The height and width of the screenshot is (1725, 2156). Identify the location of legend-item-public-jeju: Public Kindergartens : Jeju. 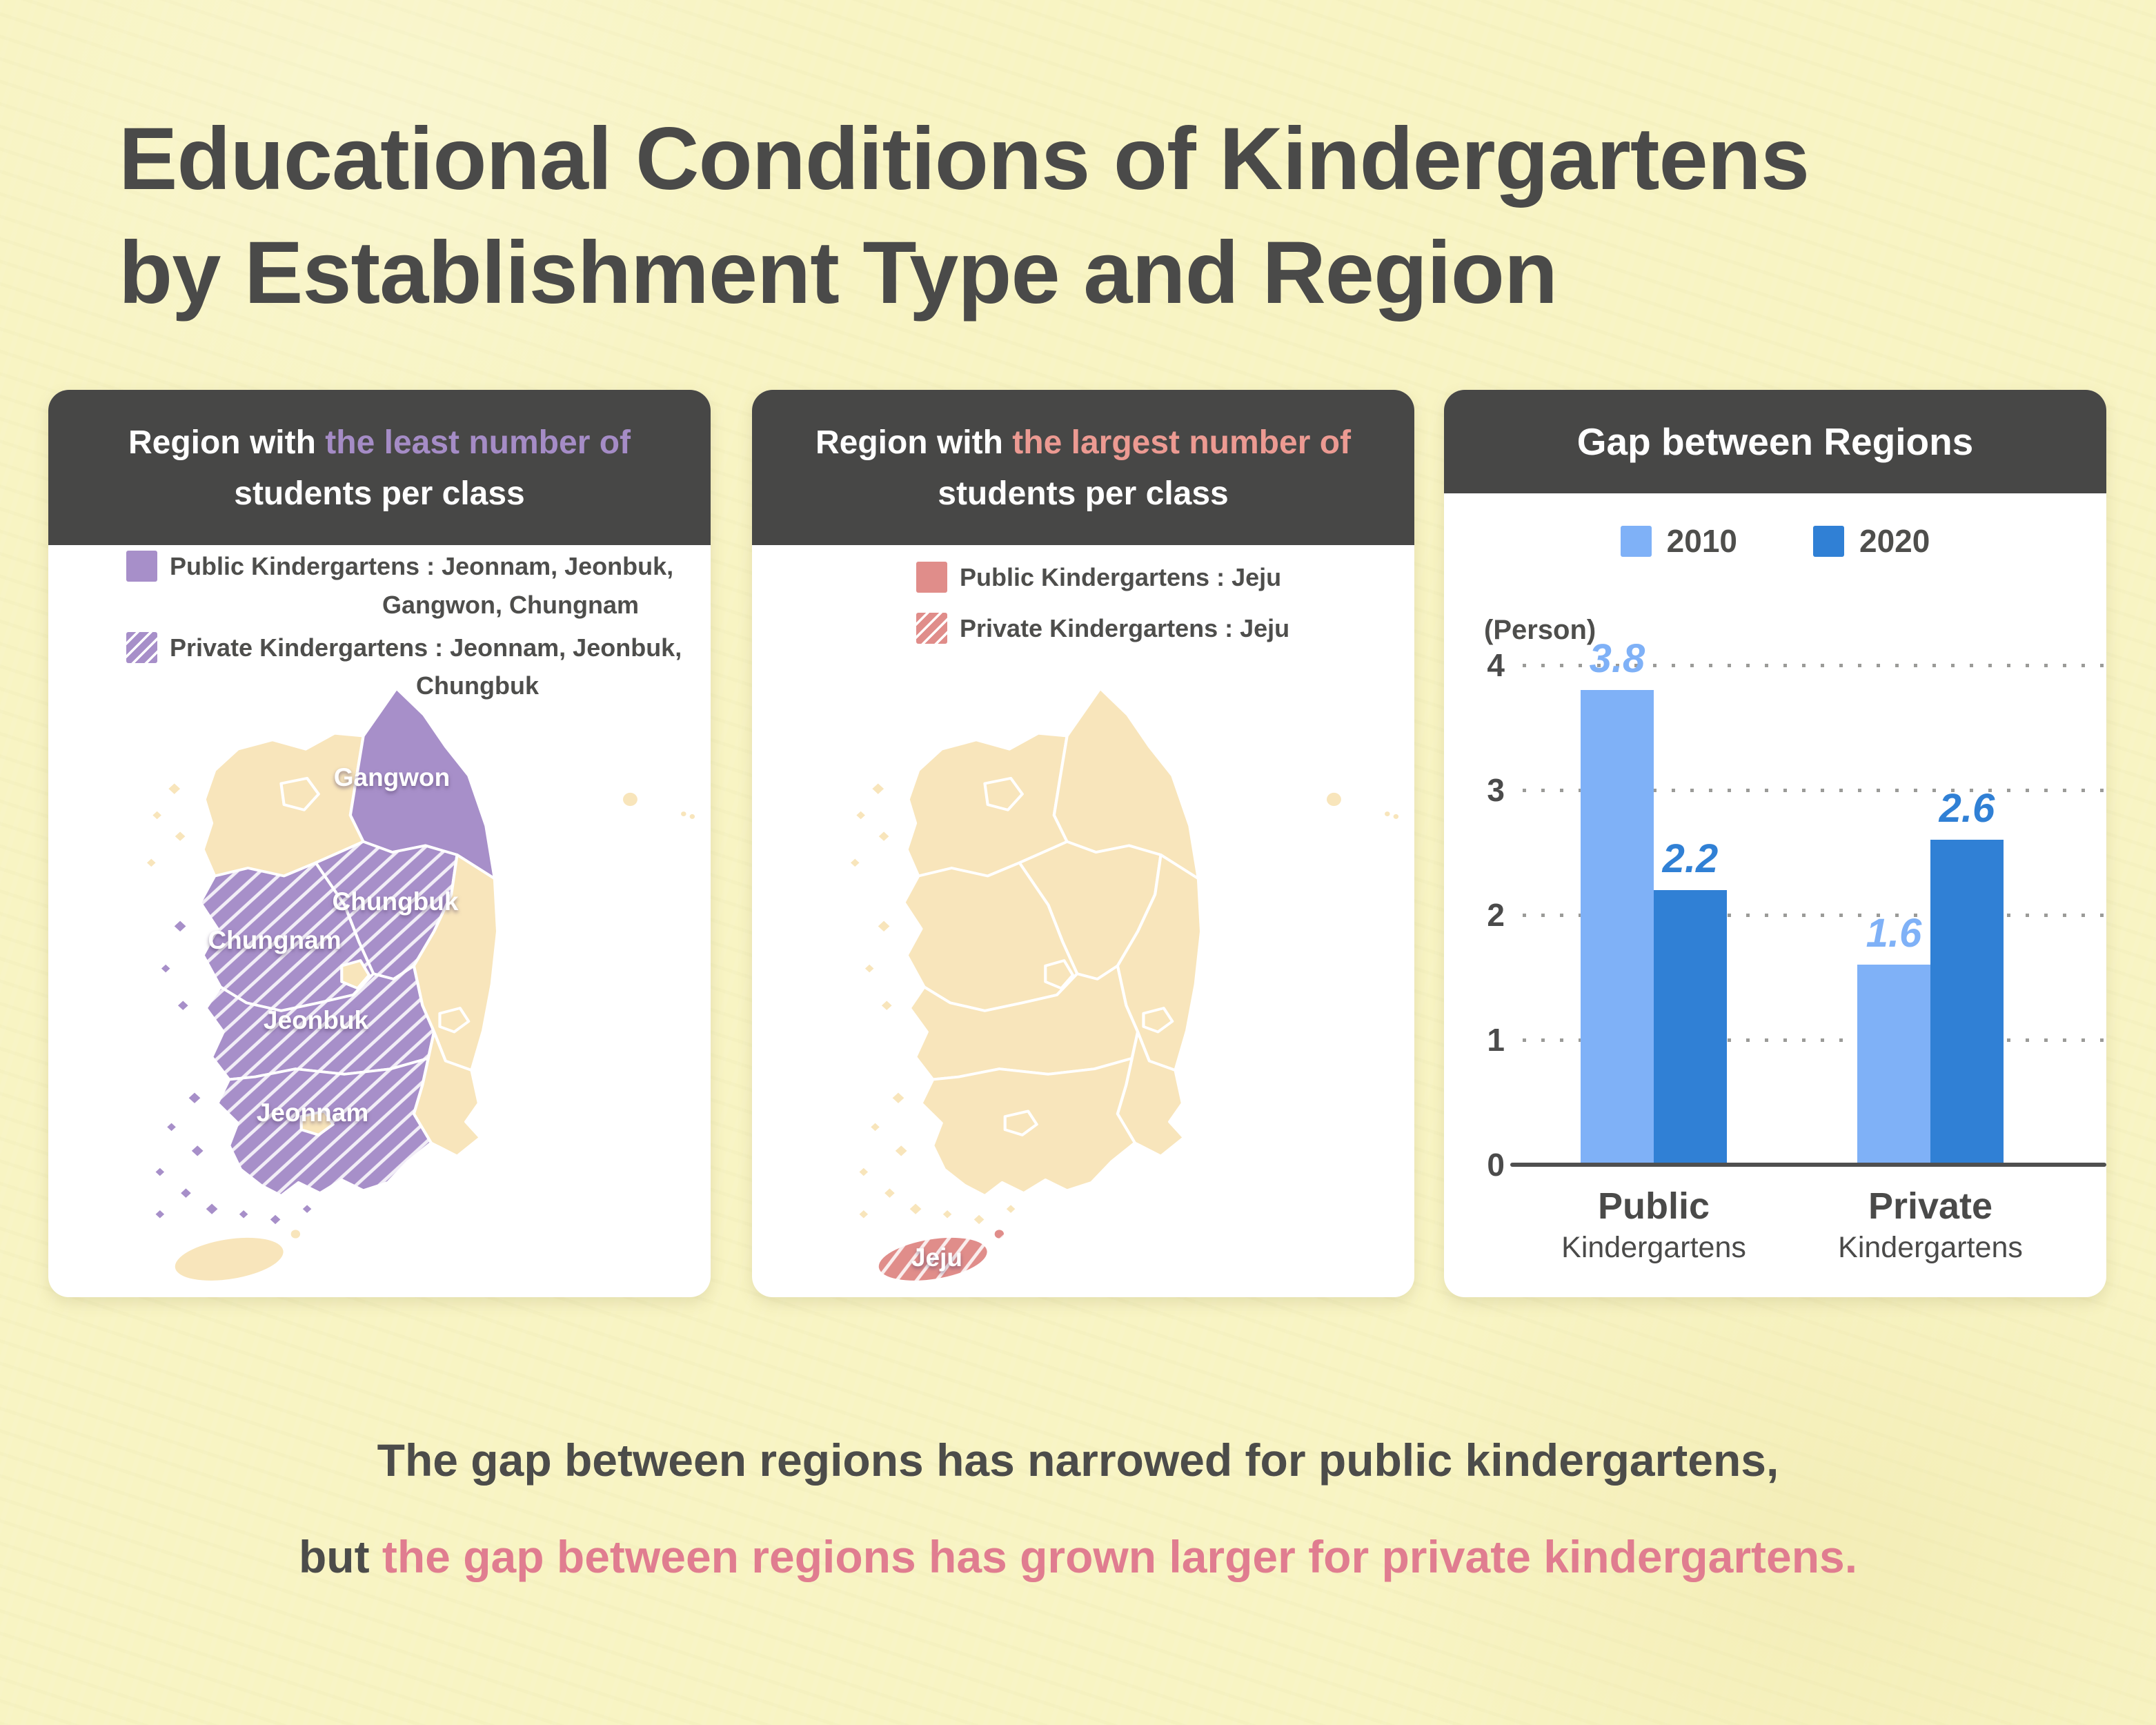
(1083, 577).